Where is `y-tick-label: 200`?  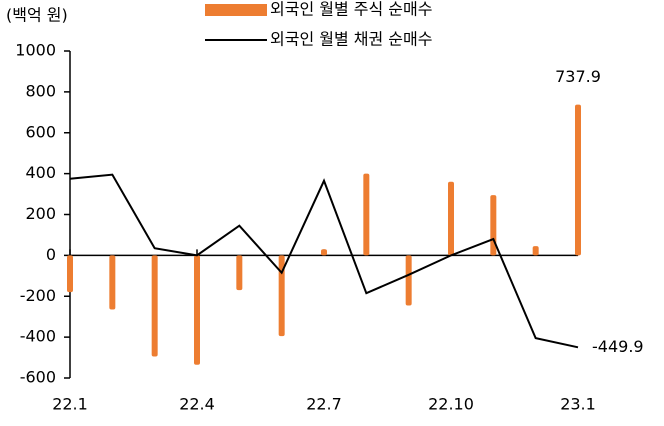 y-tick-label: 200 is located at coordinates (40, 213).